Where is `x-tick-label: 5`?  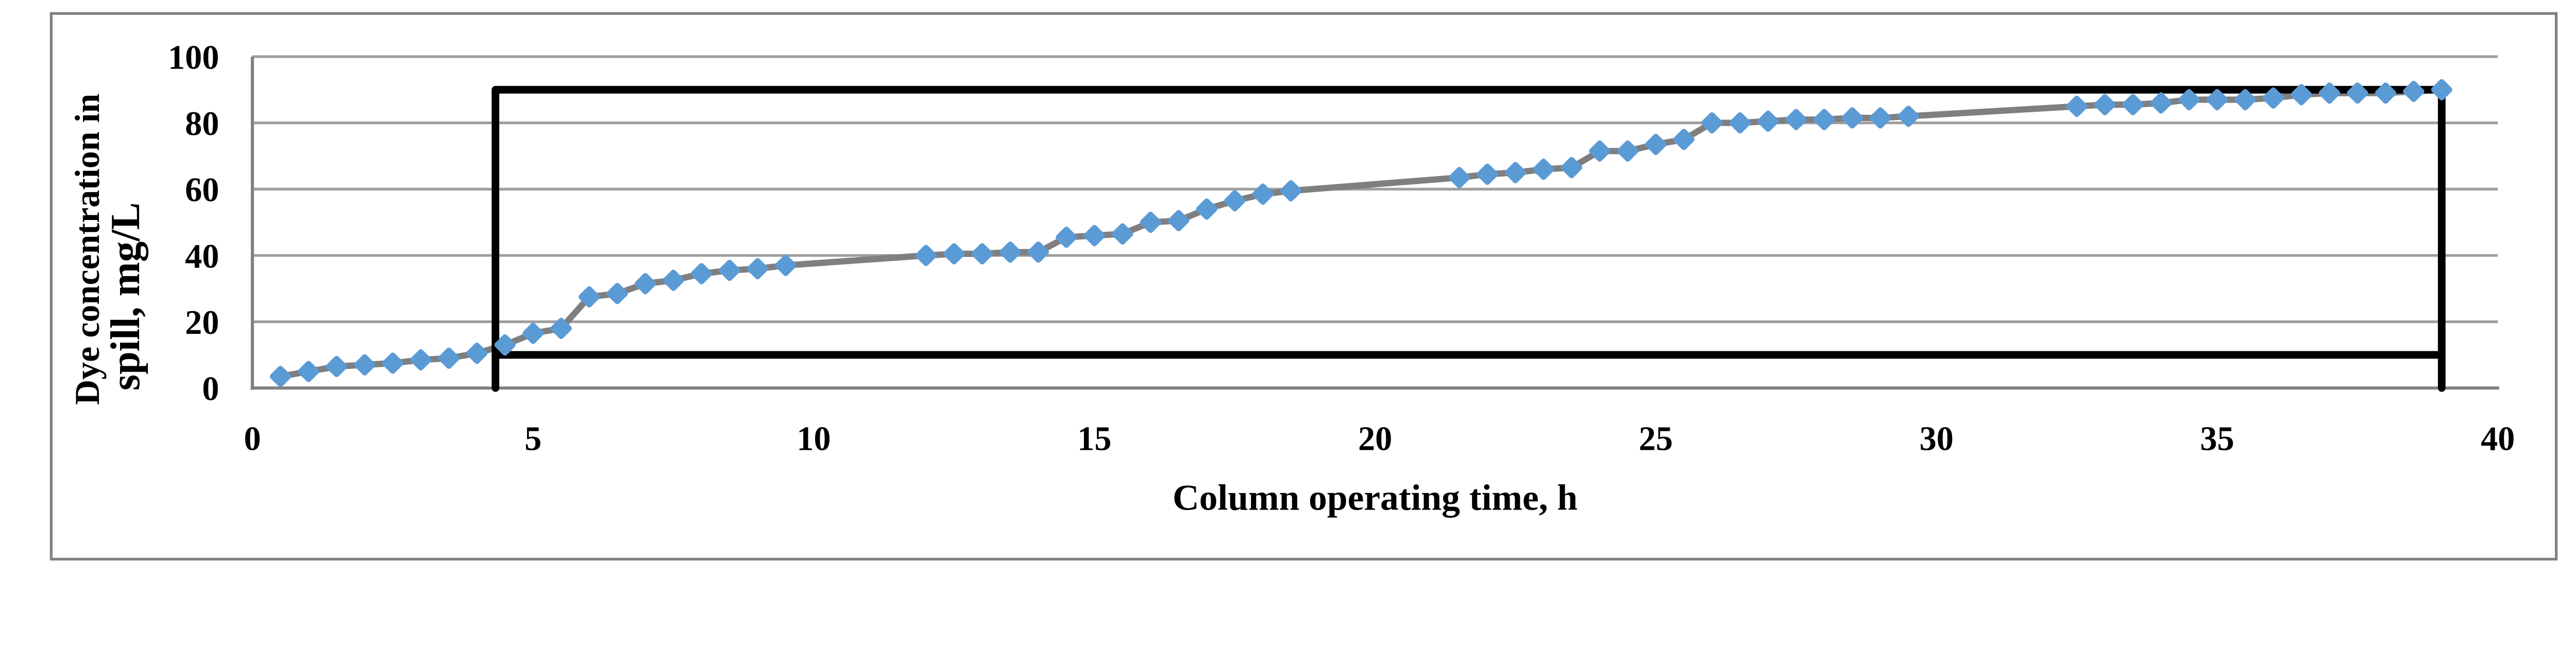
x-tick-label: 5 is located at coordinates (532, 439).